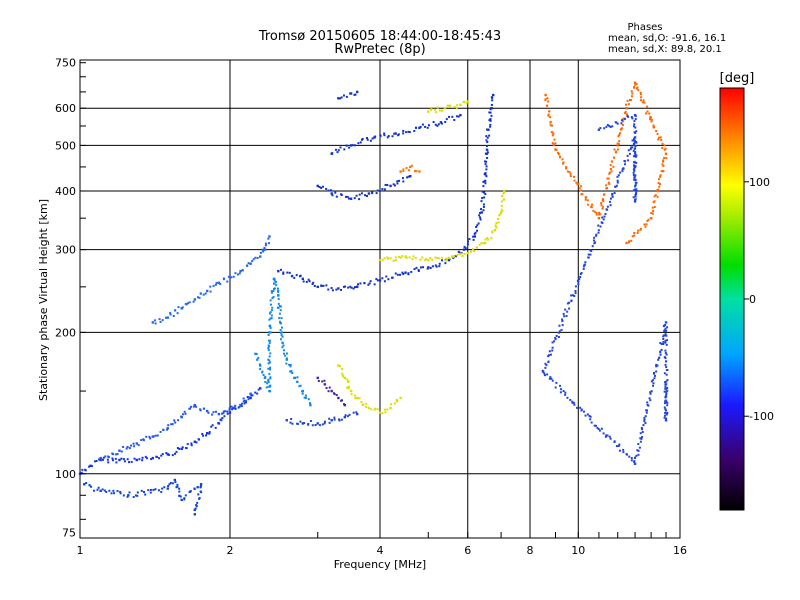  I want to click on chart-subtitle: RwPretec (8p), so click(379, 49).